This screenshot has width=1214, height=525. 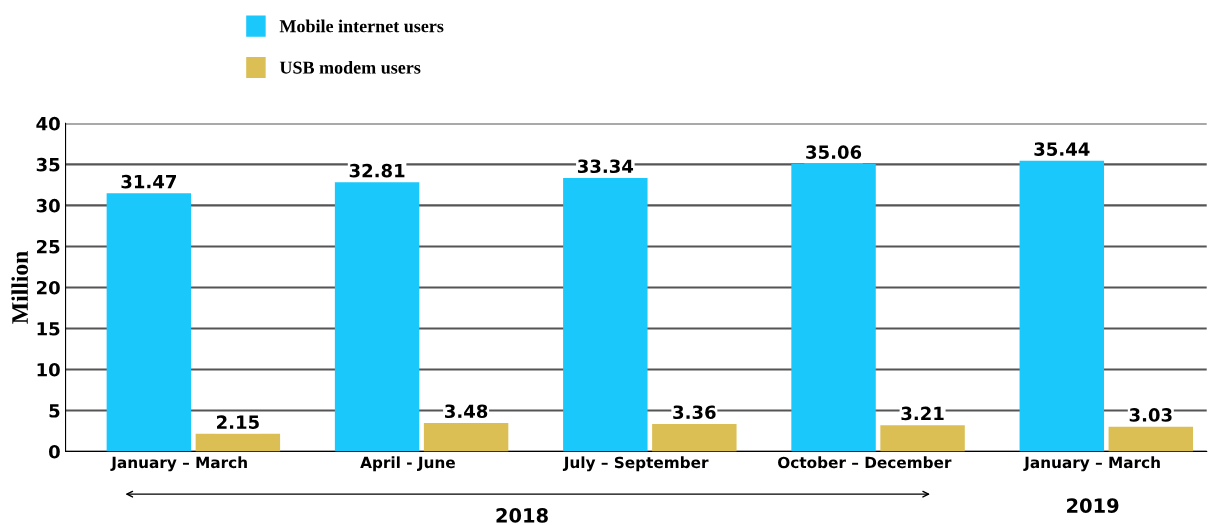 What do you see at coordinates (1150, 415) in the screenshot?
I see `data-label: 3.03` at bounding box center [1150, 415].